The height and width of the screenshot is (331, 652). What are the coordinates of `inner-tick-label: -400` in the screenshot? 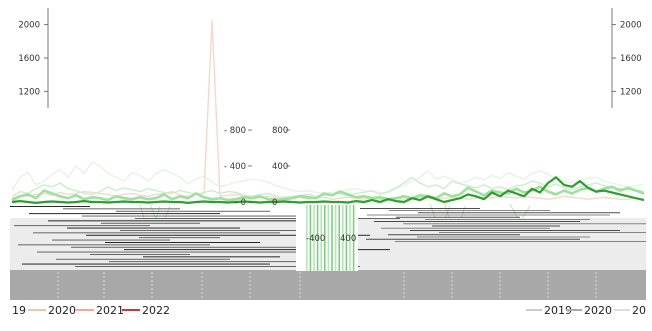 It's located at (315, 239).